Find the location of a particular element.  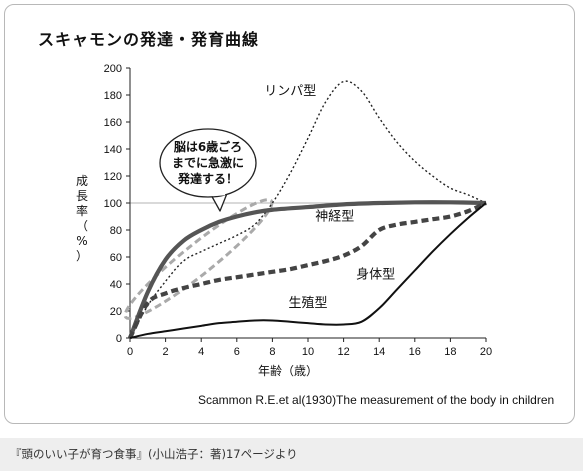

x-tick-label: 16 is located at coordinates (415, 352).